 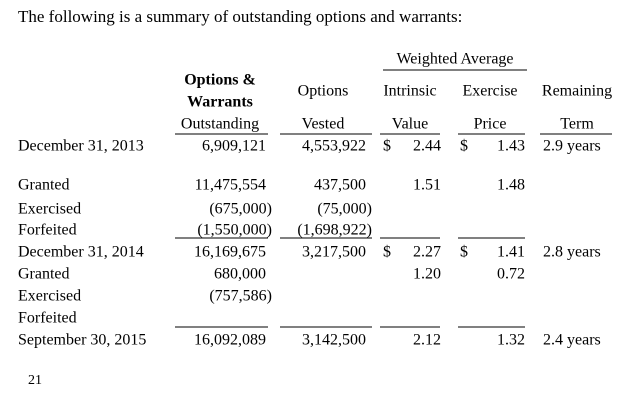 What do you see at coordinates (230, 252) in the screenshot?
I see `cell: 16,169,675` at bounding box center [230, 252].